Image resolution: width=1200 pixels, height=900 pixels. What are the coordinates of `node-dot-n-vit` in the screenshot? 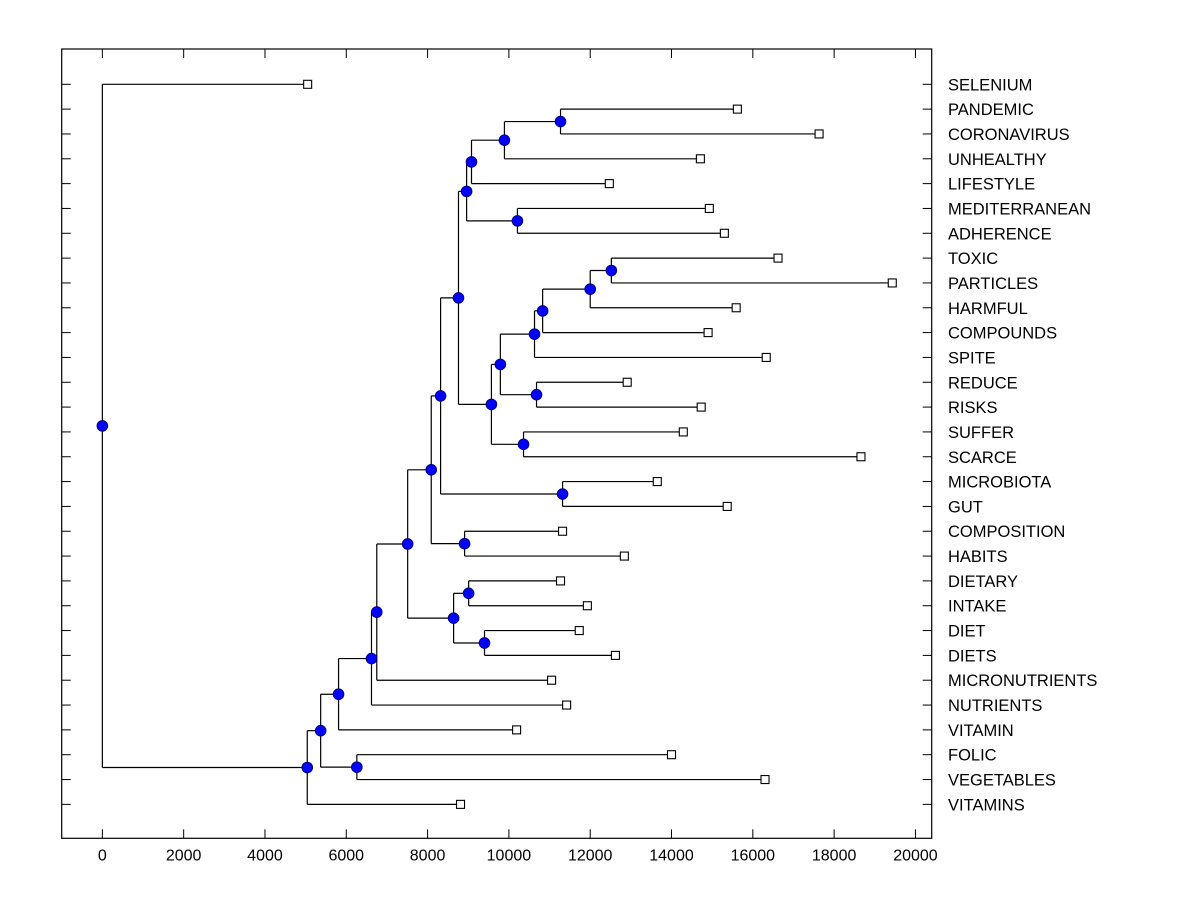 It's located at (338, 694).